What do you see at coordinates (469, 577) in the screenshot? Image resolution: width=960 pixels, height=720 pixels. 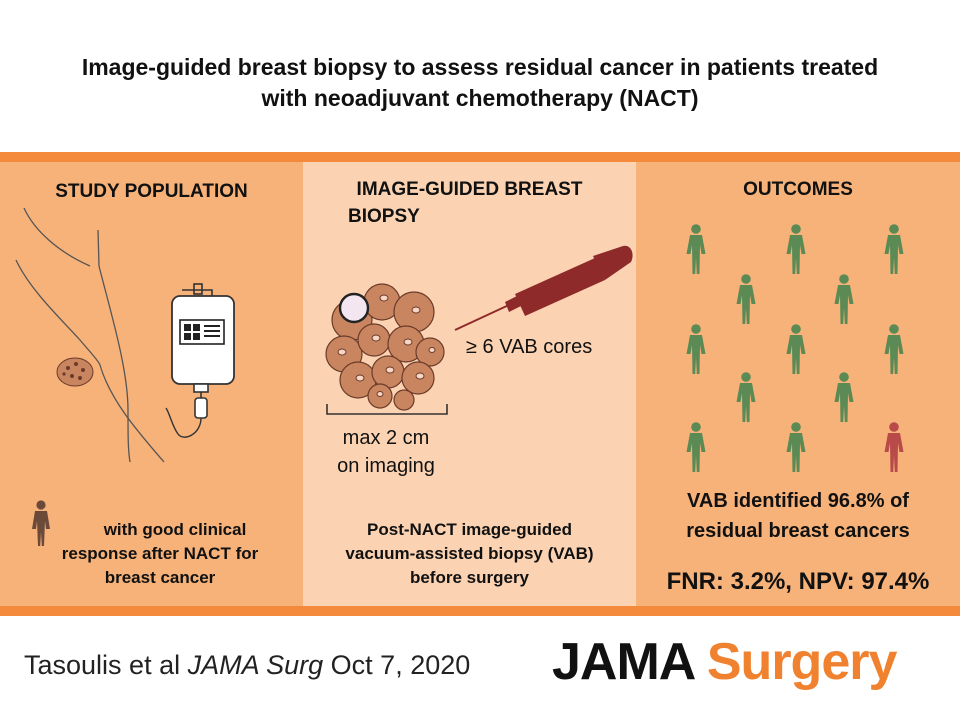 I see `middle-caption-line-3: before surgery` at bounding box center [469, 577].